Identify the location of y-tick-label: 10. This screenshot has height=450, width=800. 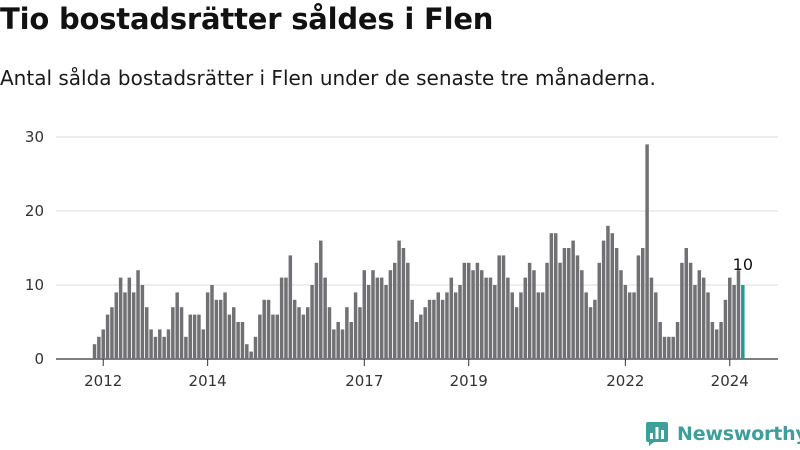
(34, 285).